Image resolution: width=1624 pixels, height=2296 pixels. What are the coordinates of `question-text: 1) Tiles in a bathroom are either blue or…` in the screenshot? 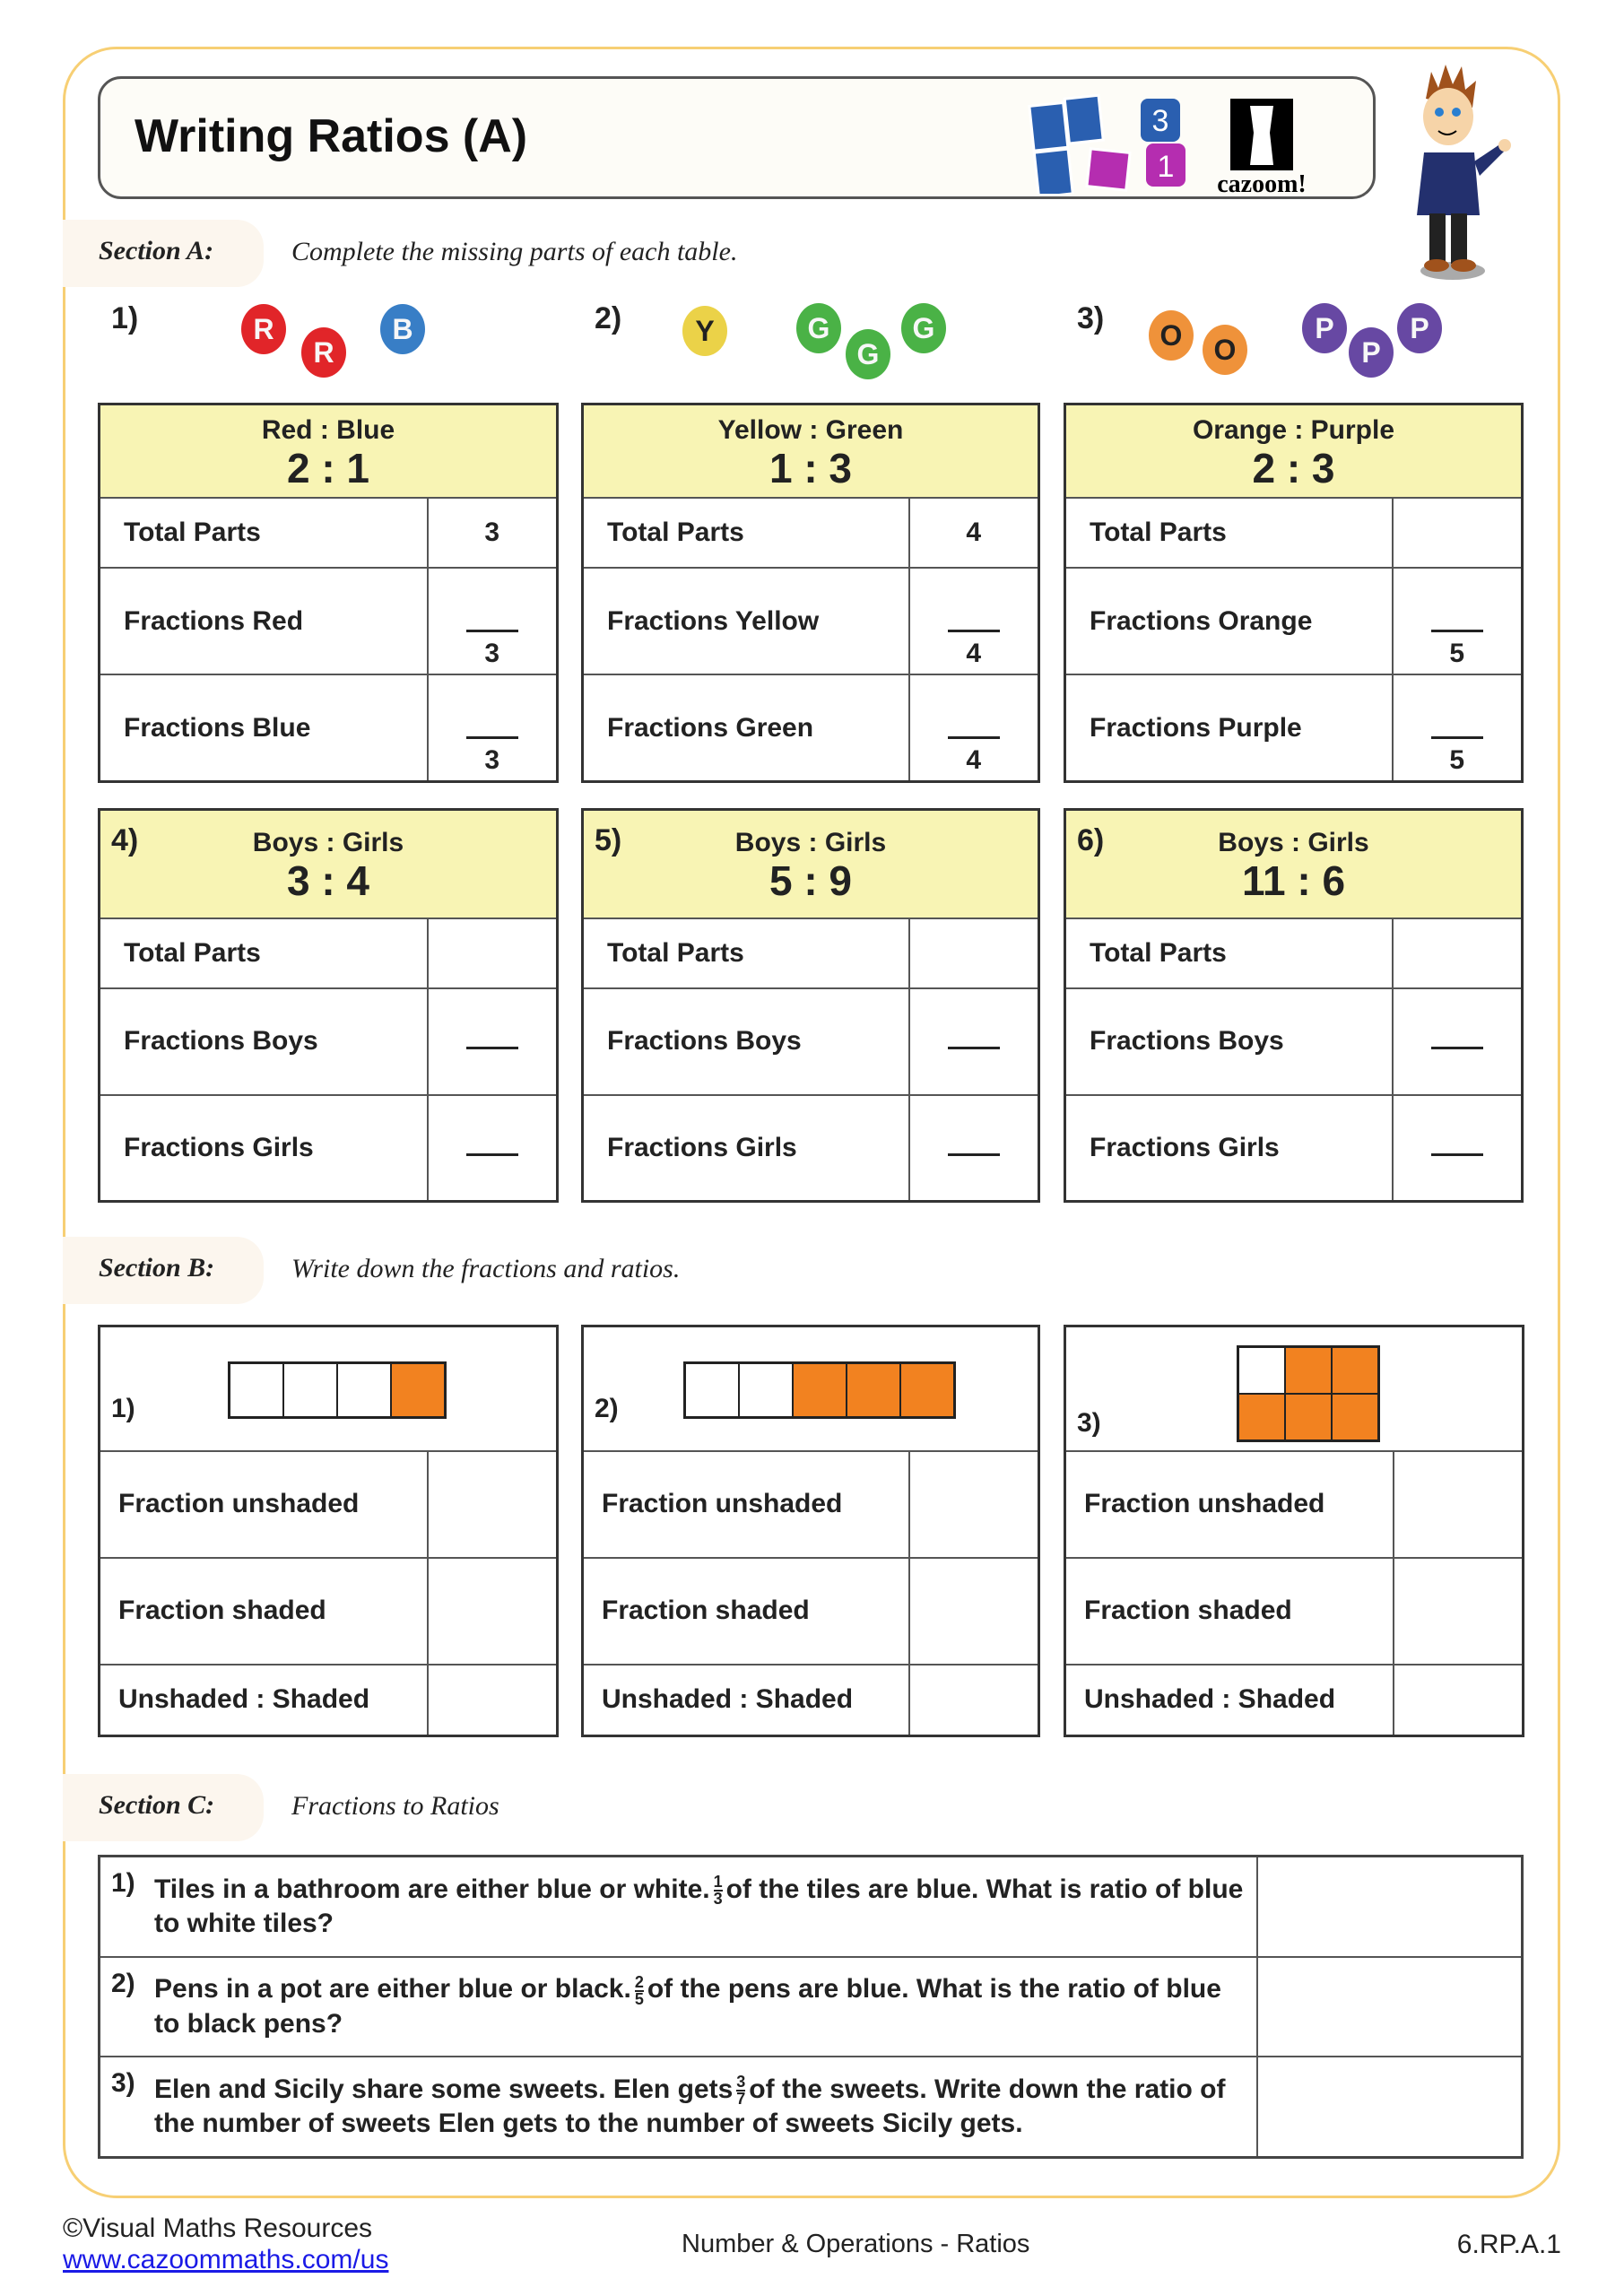 It's located at (678, 1906).